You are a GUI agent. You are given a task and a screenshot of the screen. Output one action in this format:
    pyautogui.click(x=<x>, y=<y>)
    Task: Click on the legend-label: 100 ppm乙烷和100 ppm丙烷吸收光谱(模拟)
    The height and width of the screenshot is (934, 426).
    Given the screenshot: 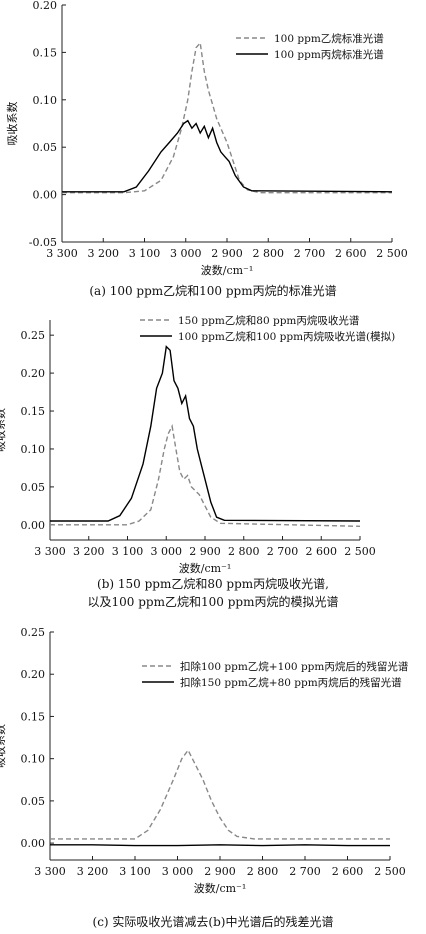 What is the action you would take?
    pyautogui.click(x=286, y=336)
    